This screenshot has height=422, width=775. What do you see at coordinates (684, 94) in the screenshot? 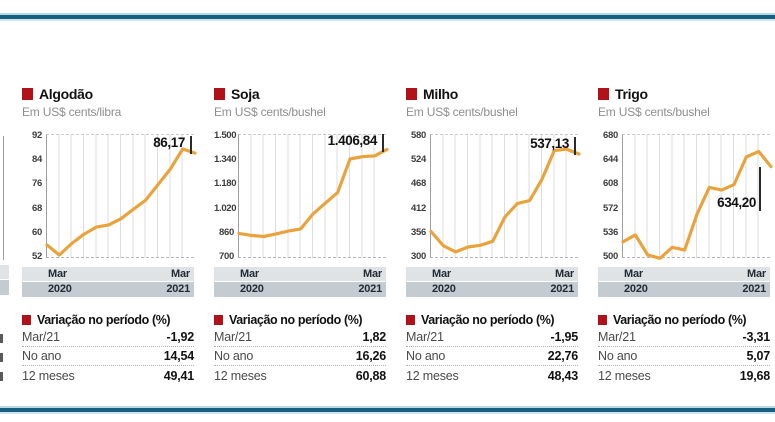
I see `panel-header: Trigo` at bounding box center [684, 94].